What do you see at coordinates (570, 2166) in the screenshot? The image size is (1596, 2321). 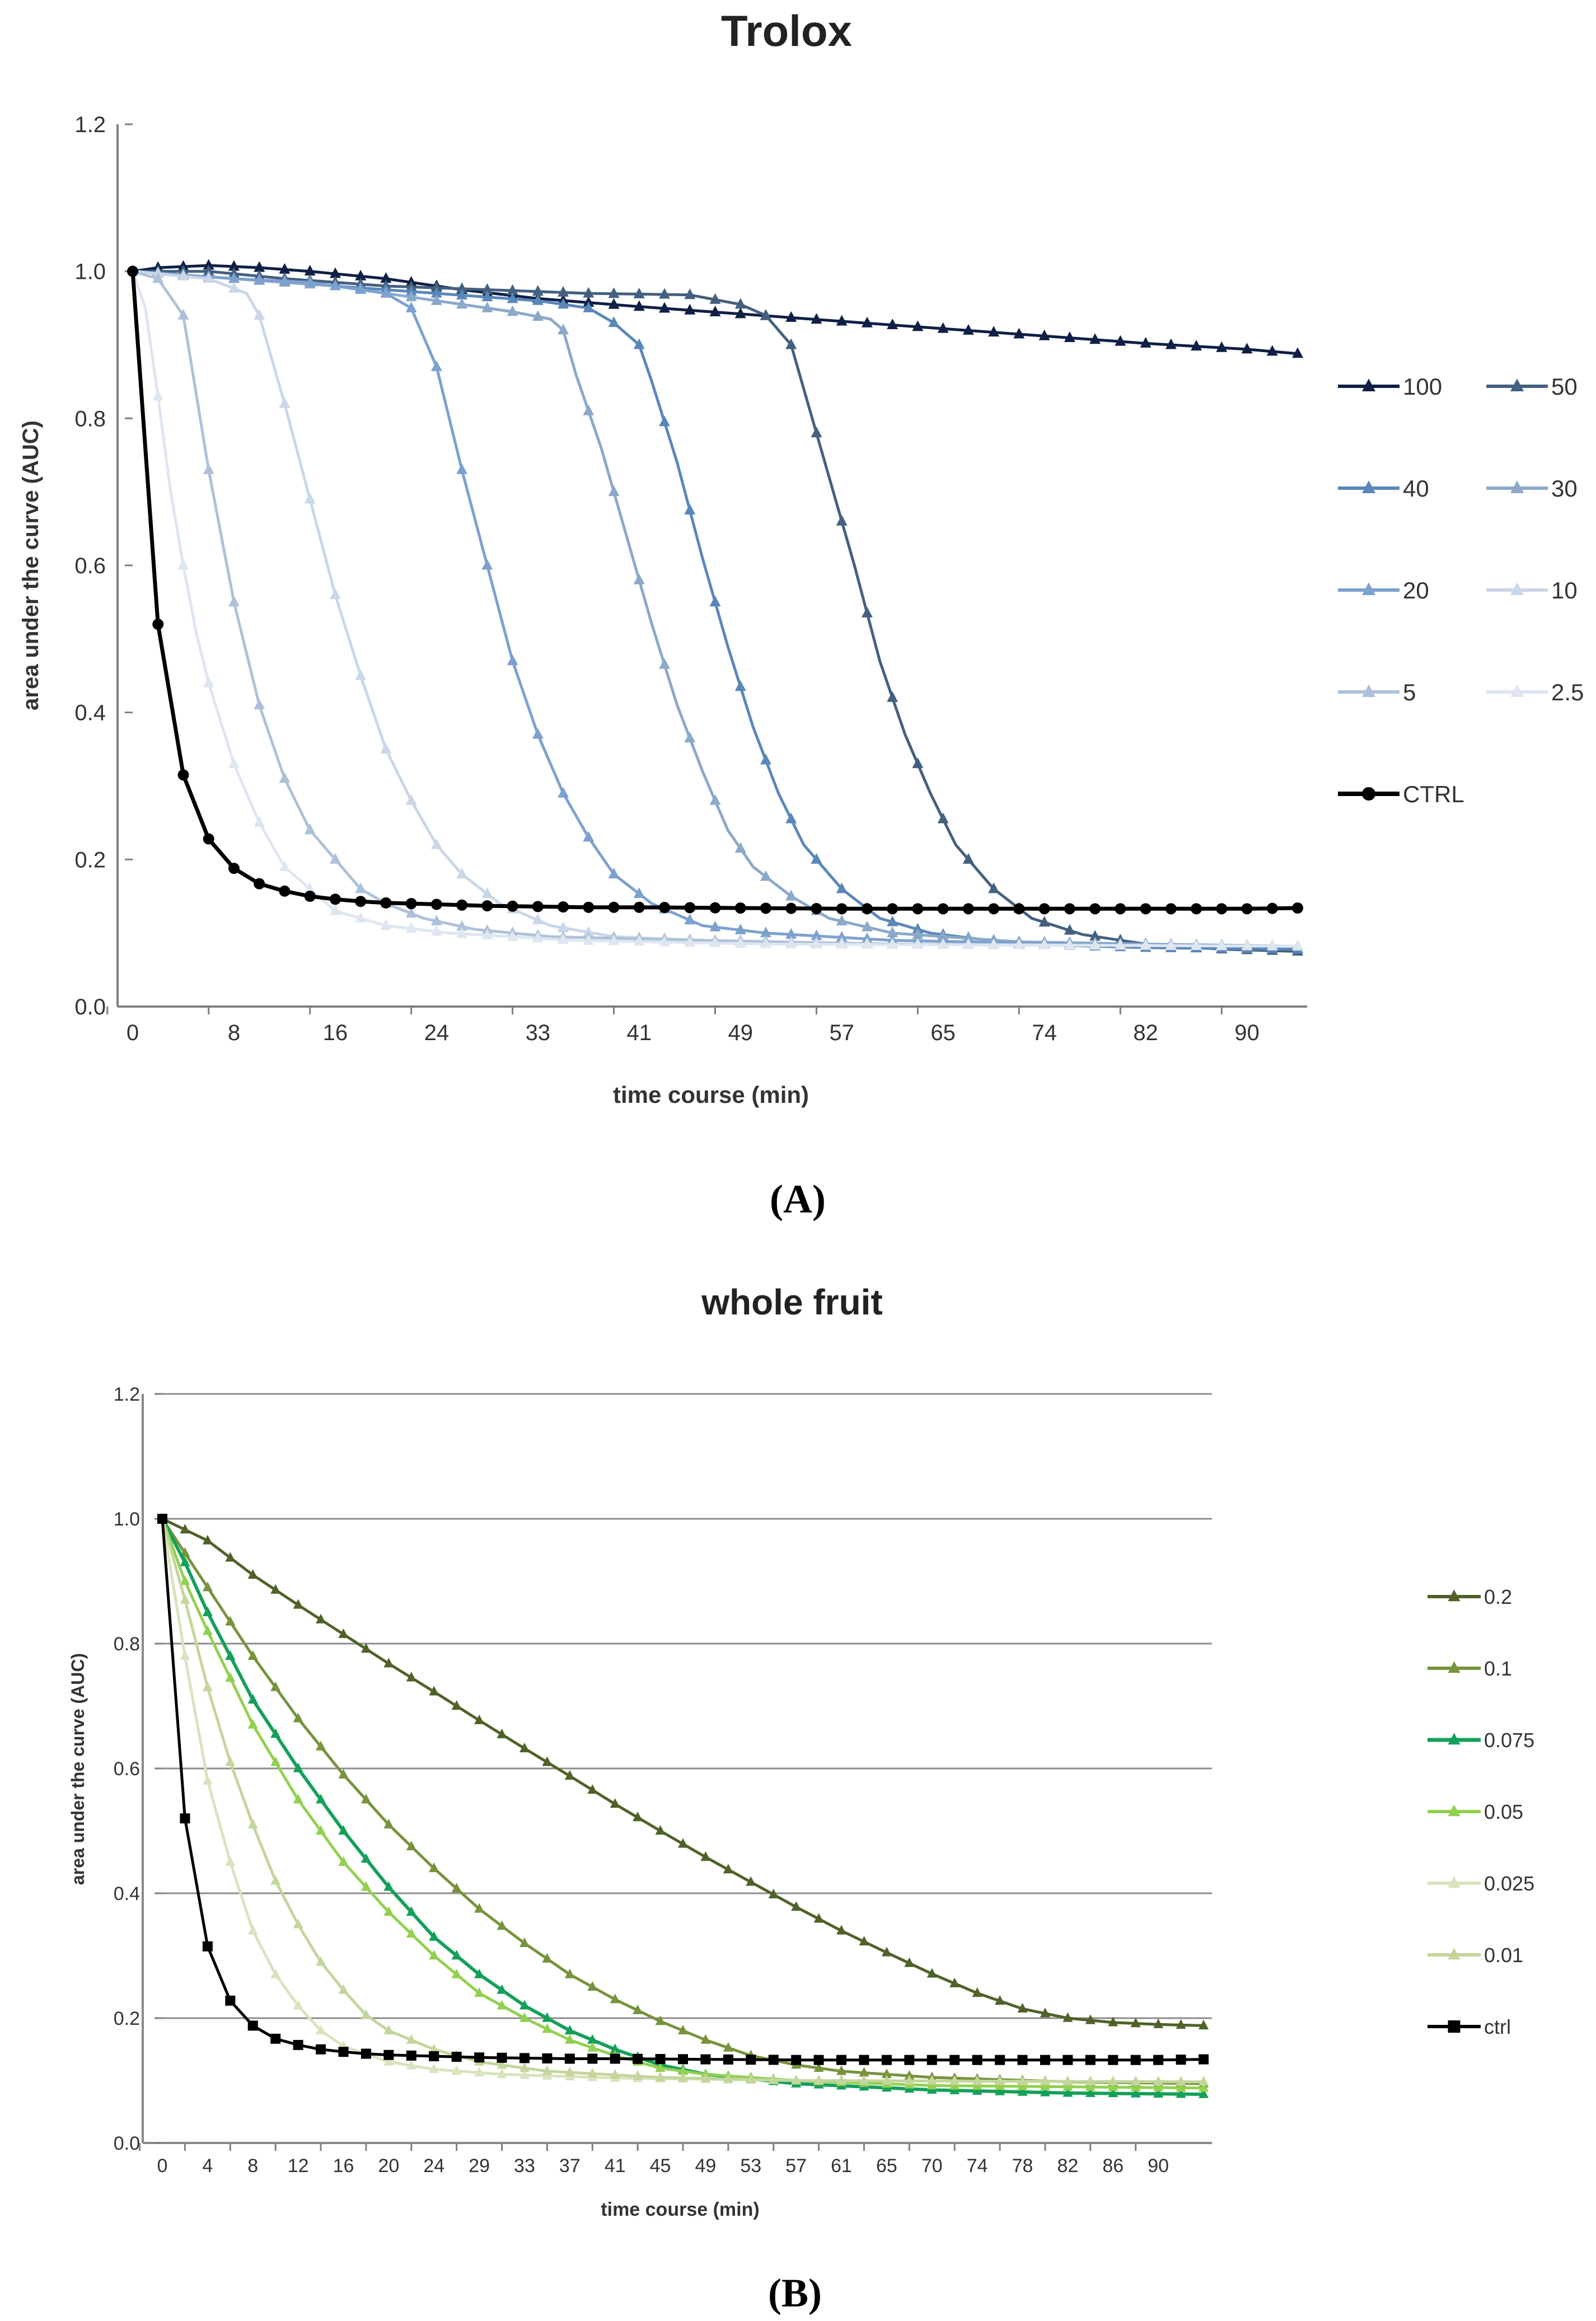 I see `x-tick-label: 37` at bounding box center [570, 2166].